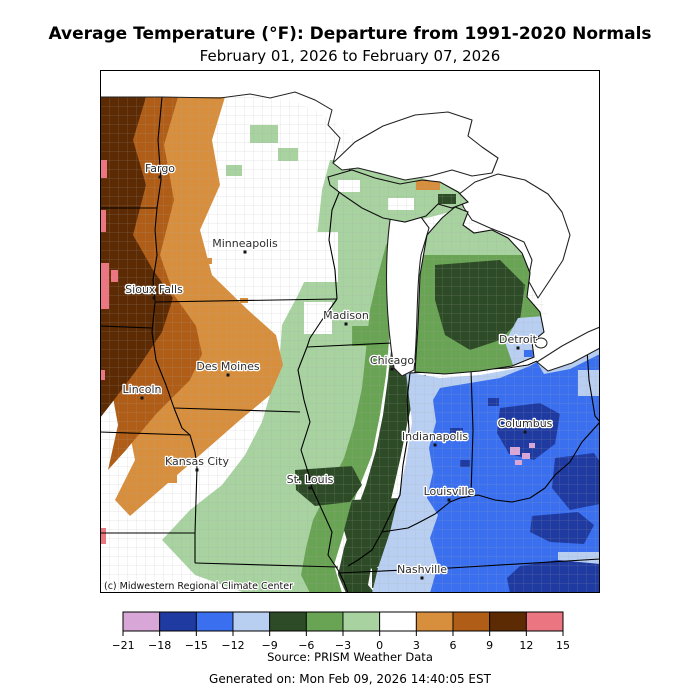  Describe the element at coordinates (350, 56) in the screenshot. I see `page-subtitle: February 01, 2026 to February 07, 2026` at that location.